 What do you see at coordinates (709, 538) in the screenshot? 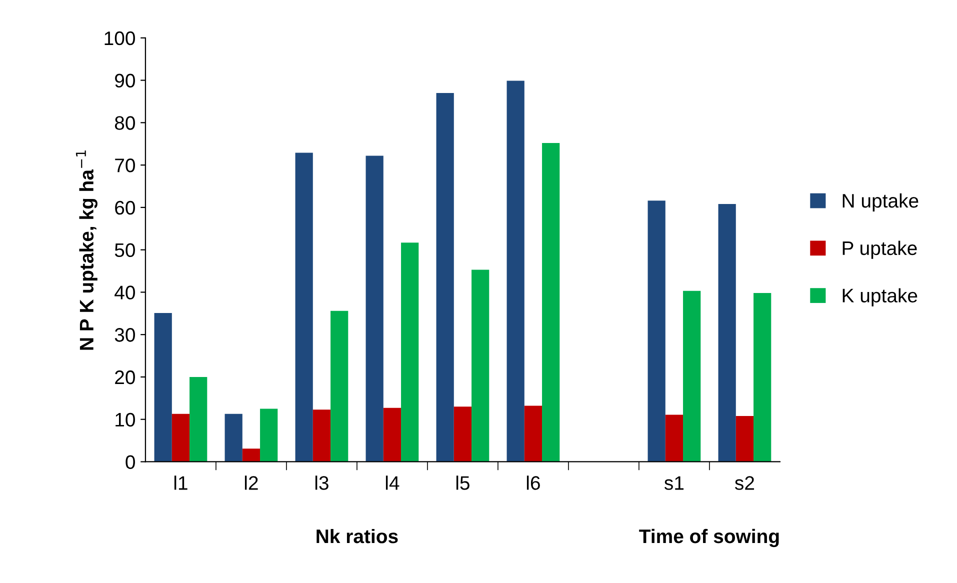
I see `text: Time of sowing` at bounding box center [709, 538].